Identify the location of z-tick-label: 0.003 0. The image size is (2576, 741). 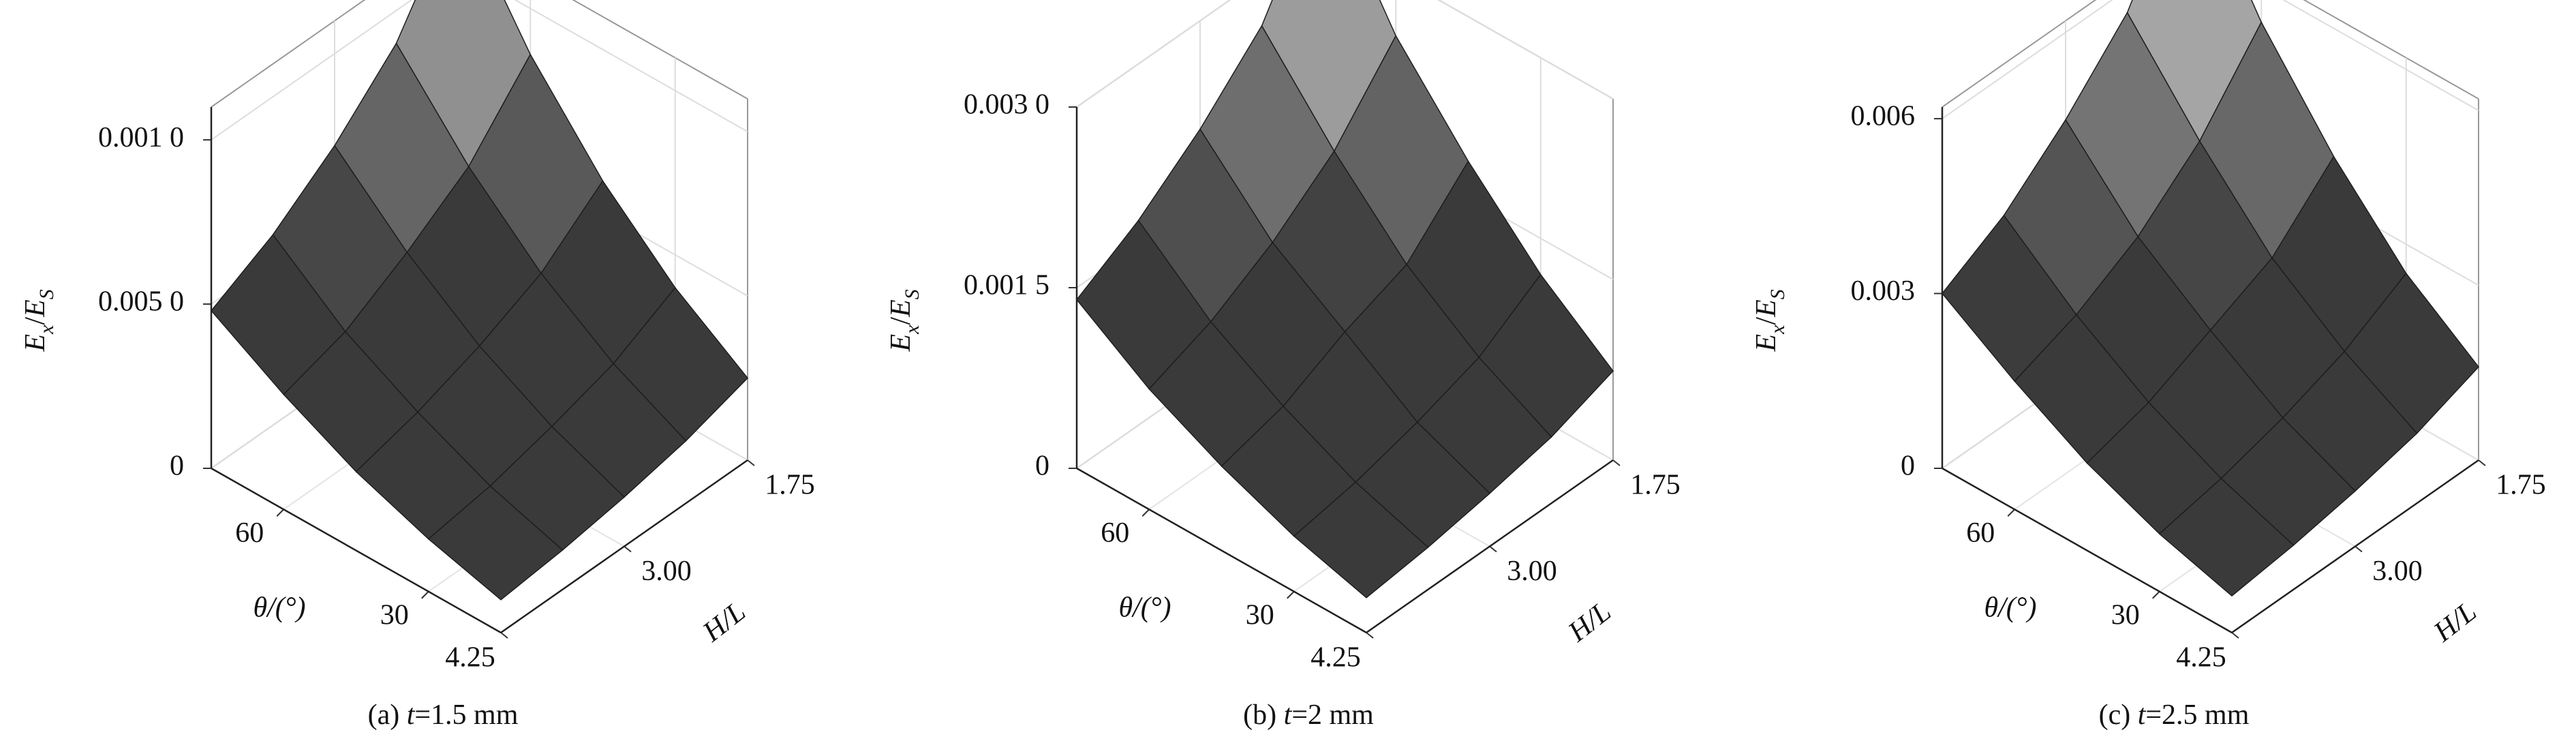
(1006, 105).